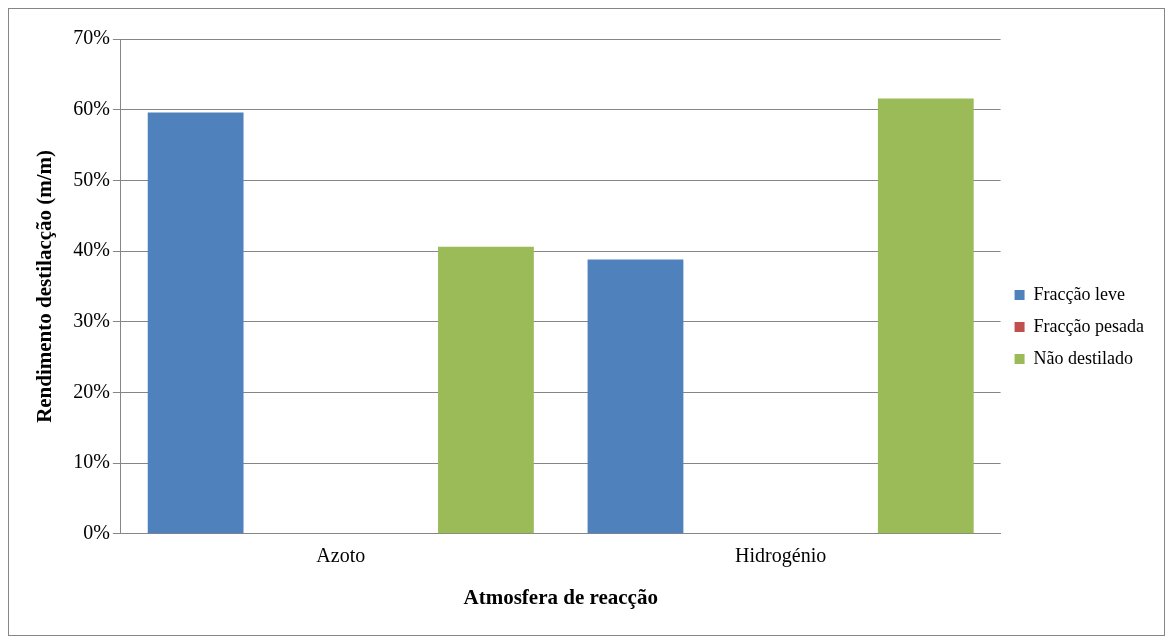 The image size is (1173, 642). What do you see at coordinates (341, 555) in the screenshot?
I see `x-tick-label: Azoto` at bounding box center [341, 555].